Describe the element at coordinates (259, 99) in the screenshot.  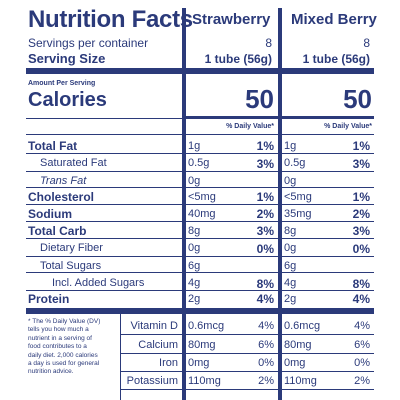
I see `calories-strawberry: 50` at that location.